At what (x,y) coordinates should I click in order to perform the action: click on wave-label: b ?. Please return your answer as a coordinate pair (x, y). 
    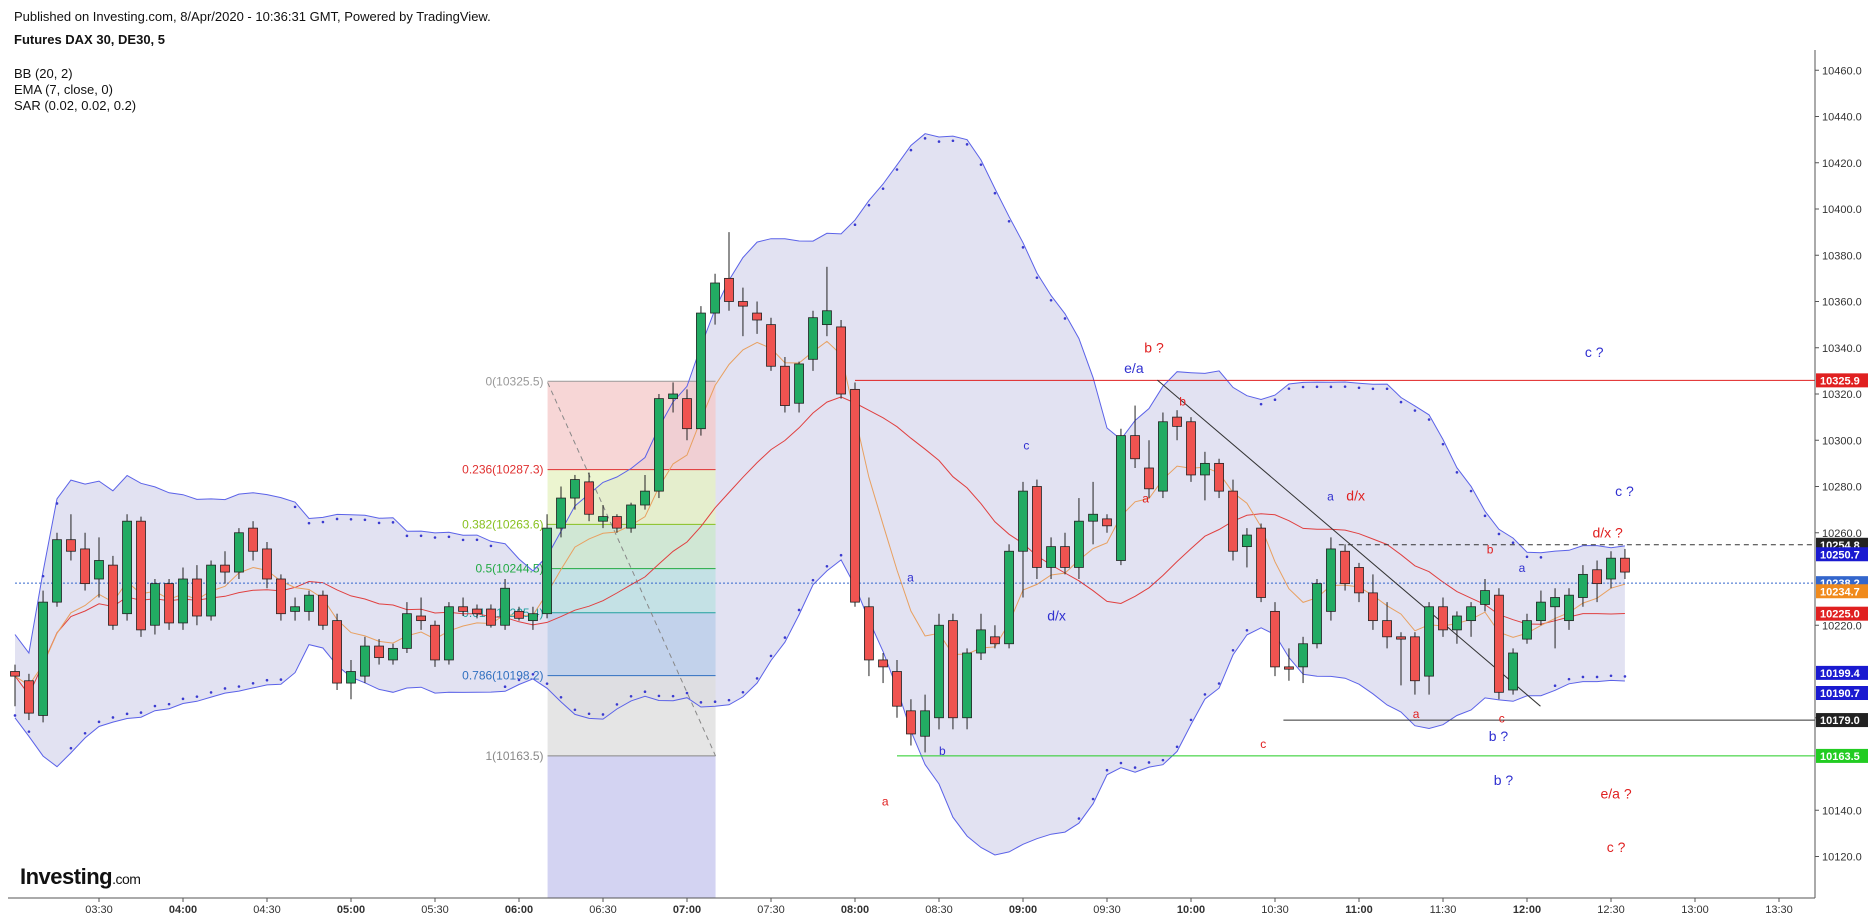
    Looking at the image, I should click on (1504, 780).